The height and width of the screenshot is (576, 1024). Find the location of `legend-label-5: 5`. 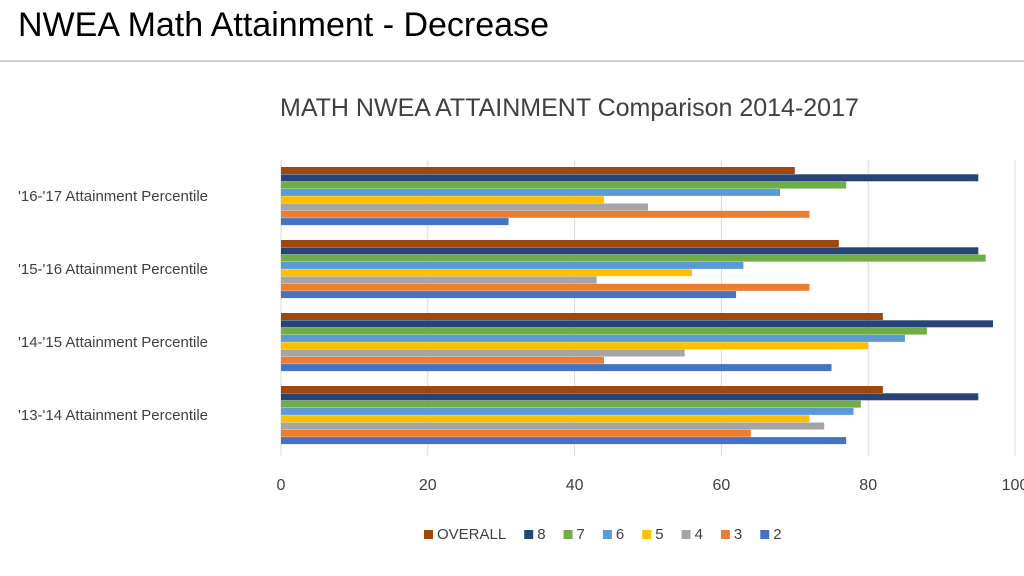

legend-label-5: 5 is located at coordinates (659, 534).